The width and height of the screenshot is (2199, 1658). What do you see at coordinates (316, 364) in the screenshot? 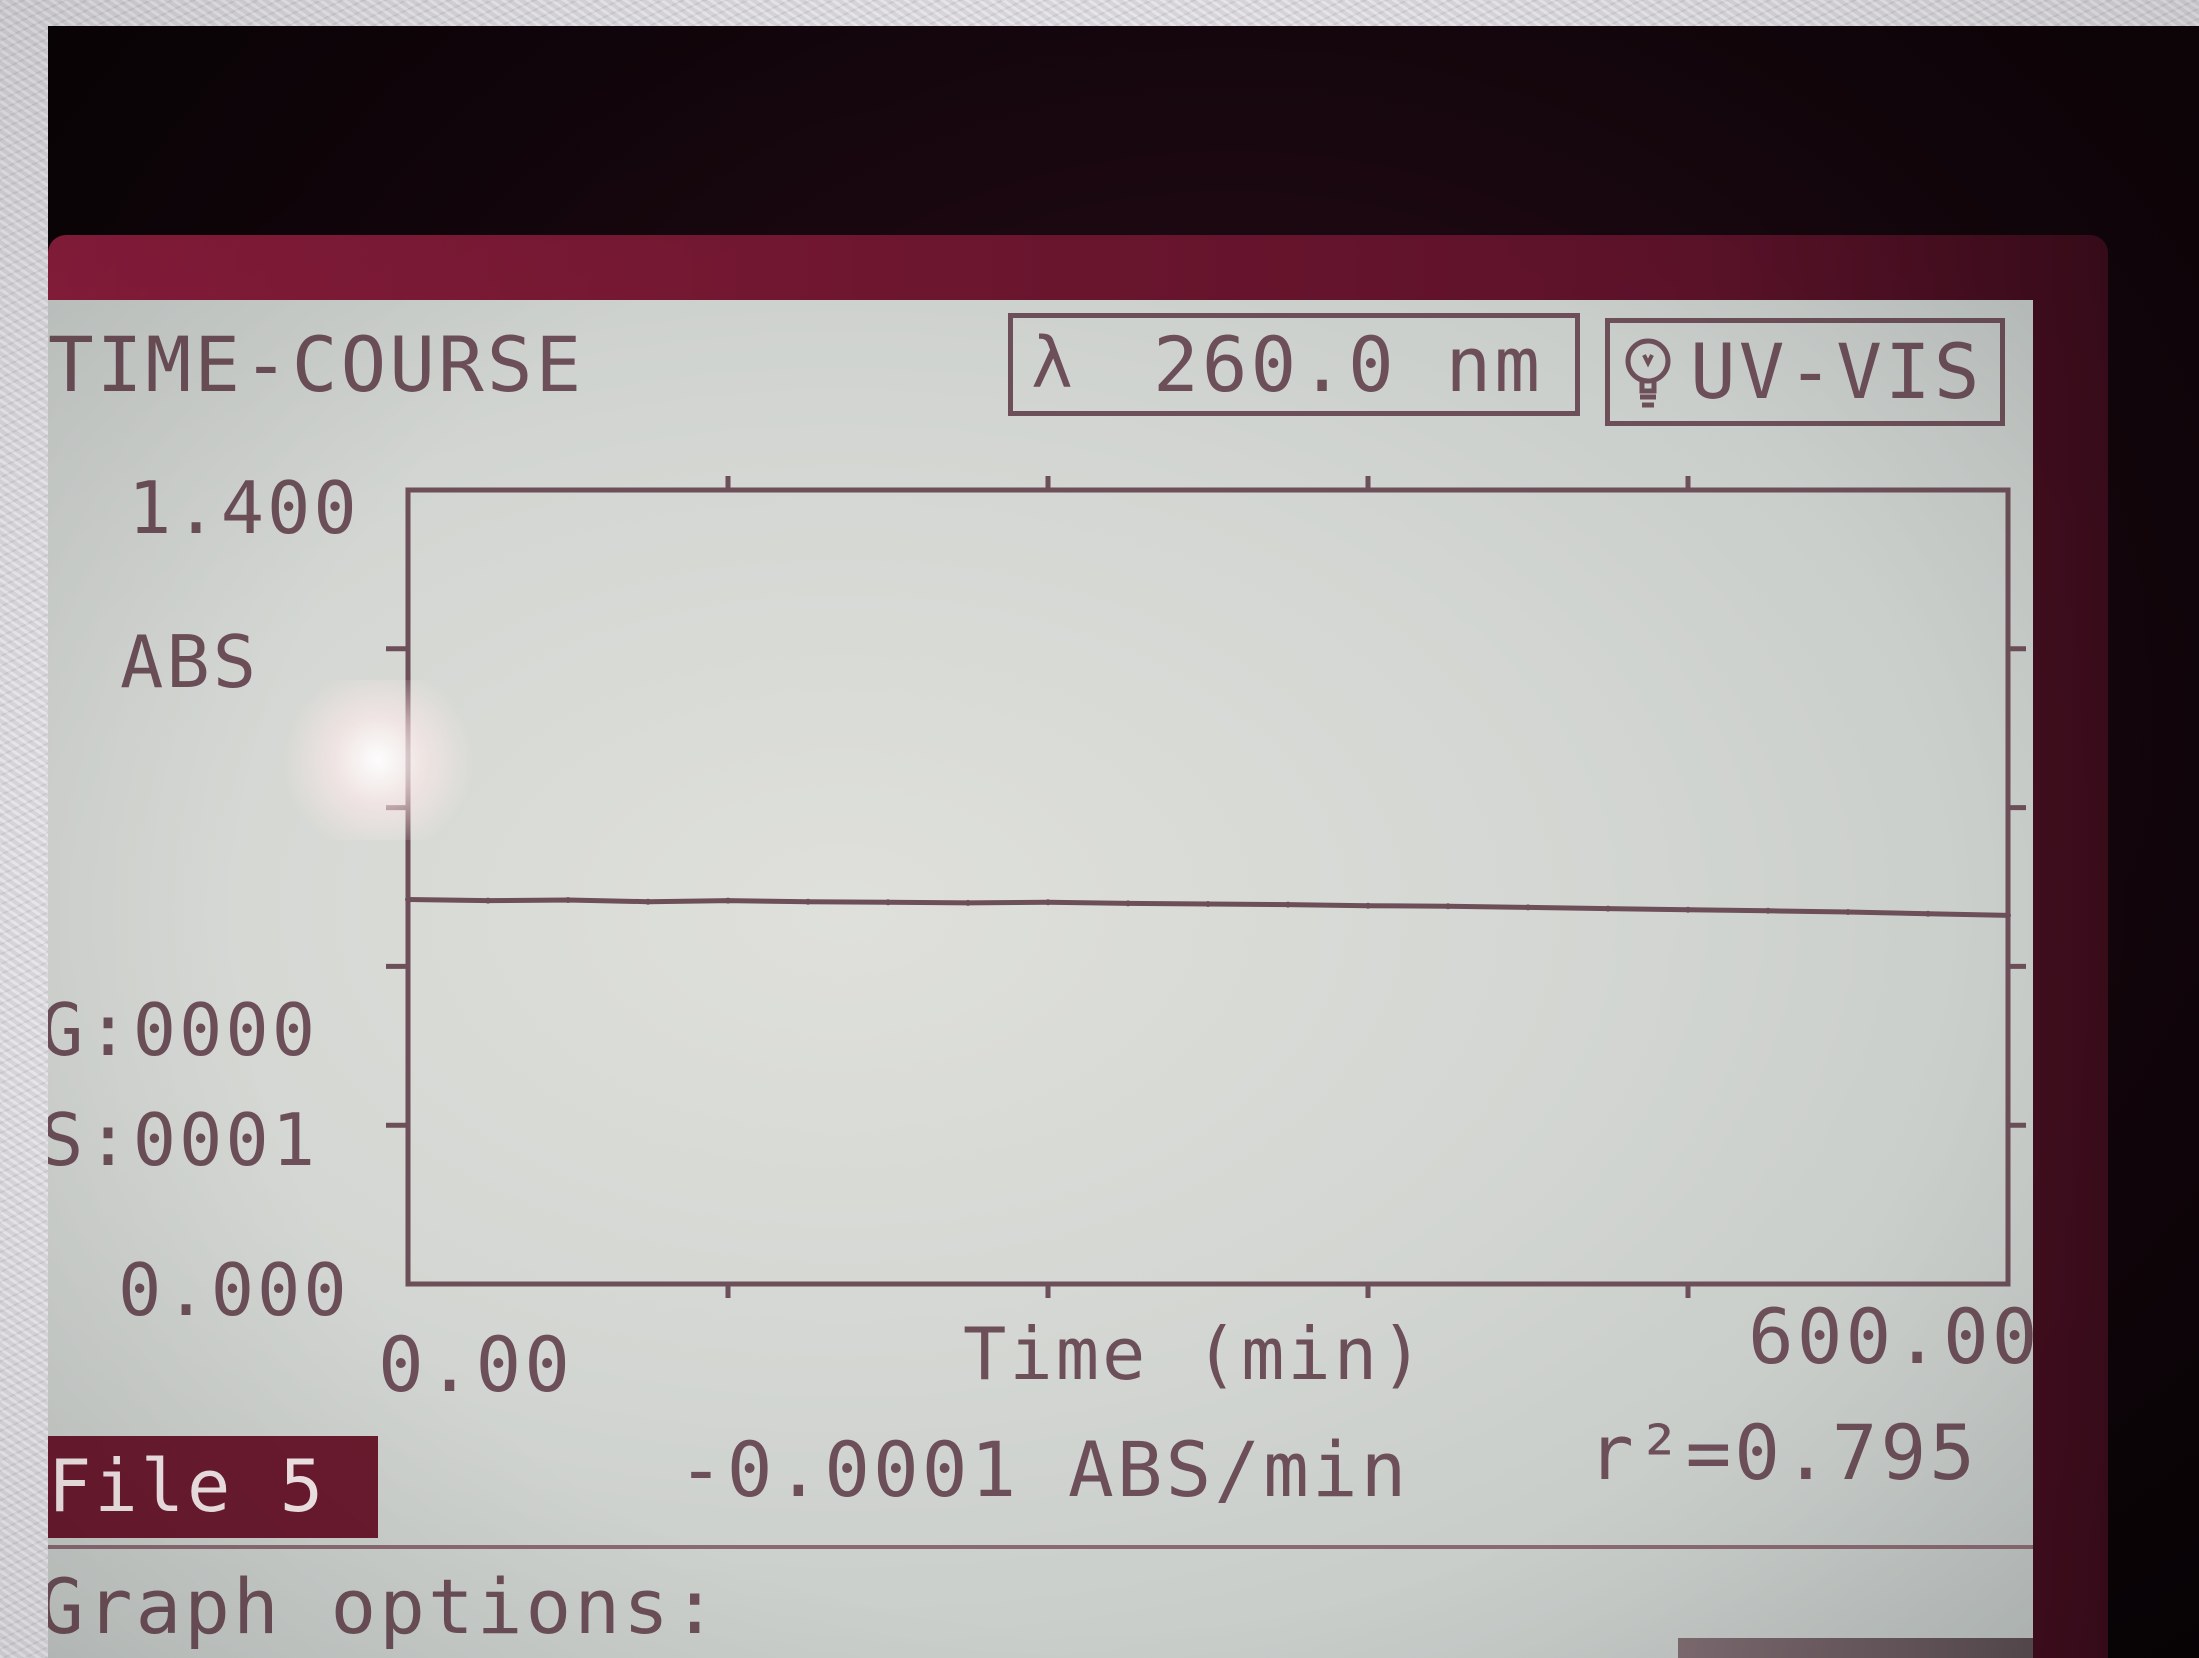
I see `mode-title: TIME-COURSE` at bounding box center [316, 364].